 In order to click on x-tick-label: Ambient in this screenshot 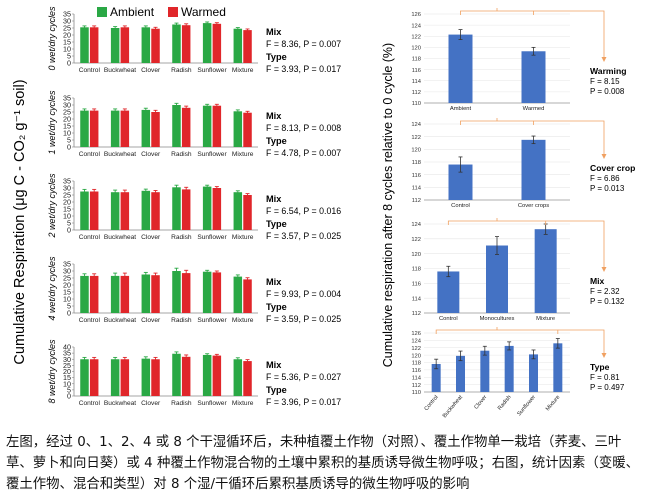, I will do `click(461, 109)`.